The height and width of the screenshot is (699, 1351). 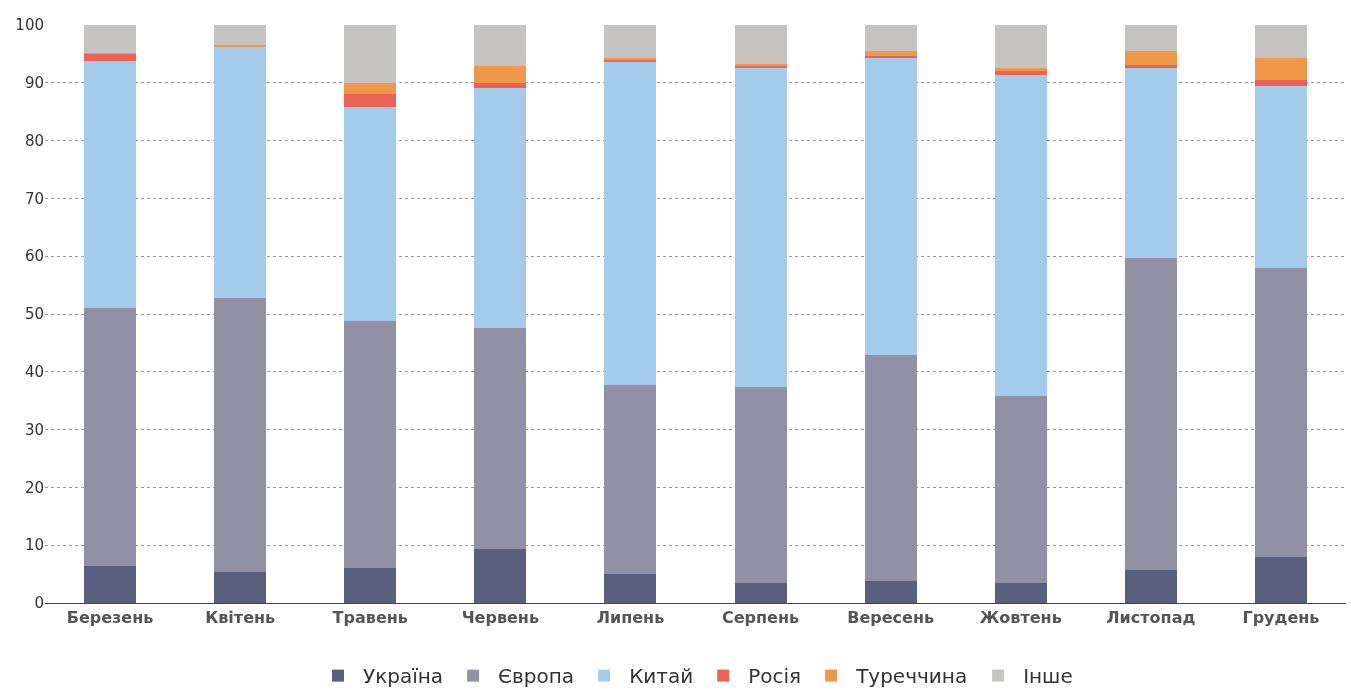 I want to click on x-tick-label: Березень, so click(x=110, y=618).